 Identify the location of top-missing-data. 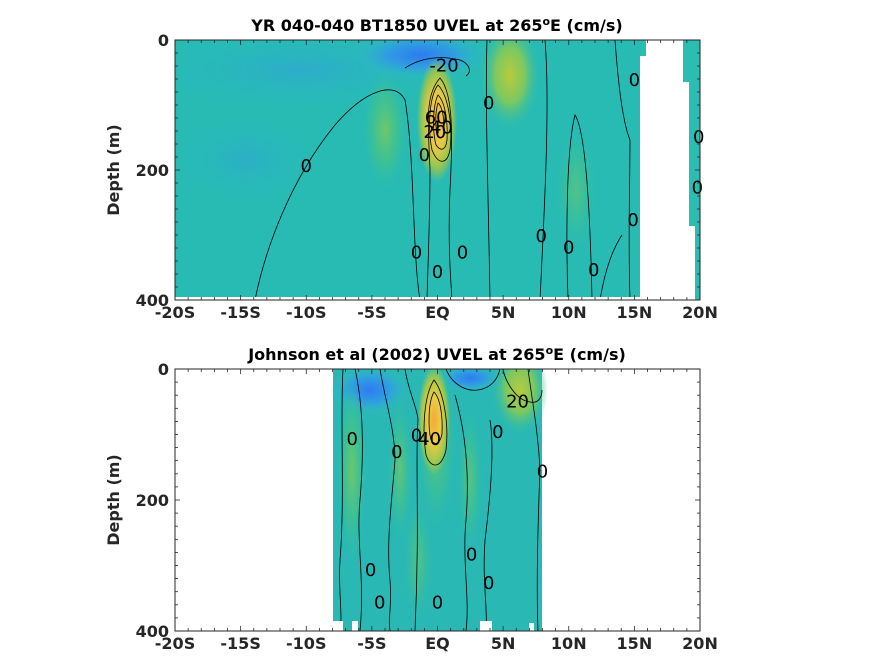
(667, 170).